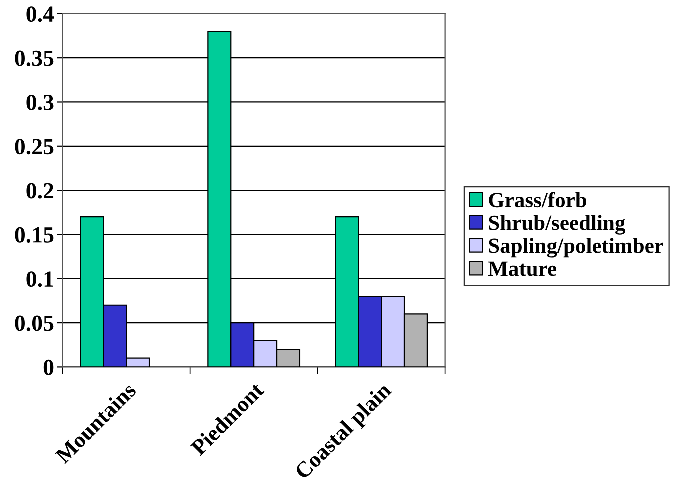  What do you see at coordinates (538, 200) in the screenshot?
I see `legend-label: Grass/forb` at bounding box center [538, 200].